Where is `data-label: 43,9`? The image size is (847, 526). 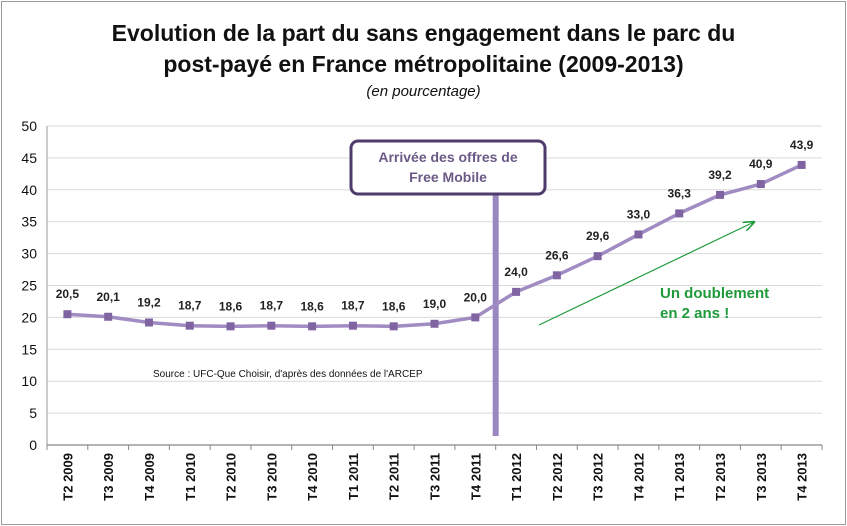 data-label: 43,9 is located at coordinates (802, 145).